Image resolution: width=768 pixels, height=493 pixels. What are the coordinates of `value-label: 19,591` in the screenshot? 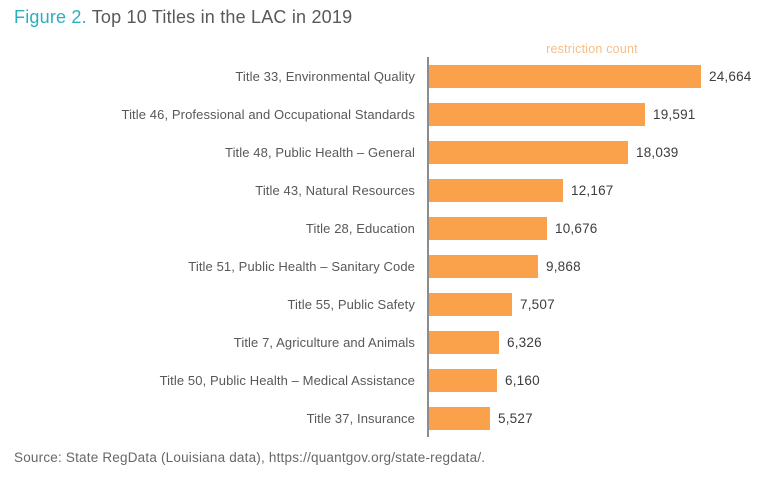 It's located at (674, 114).